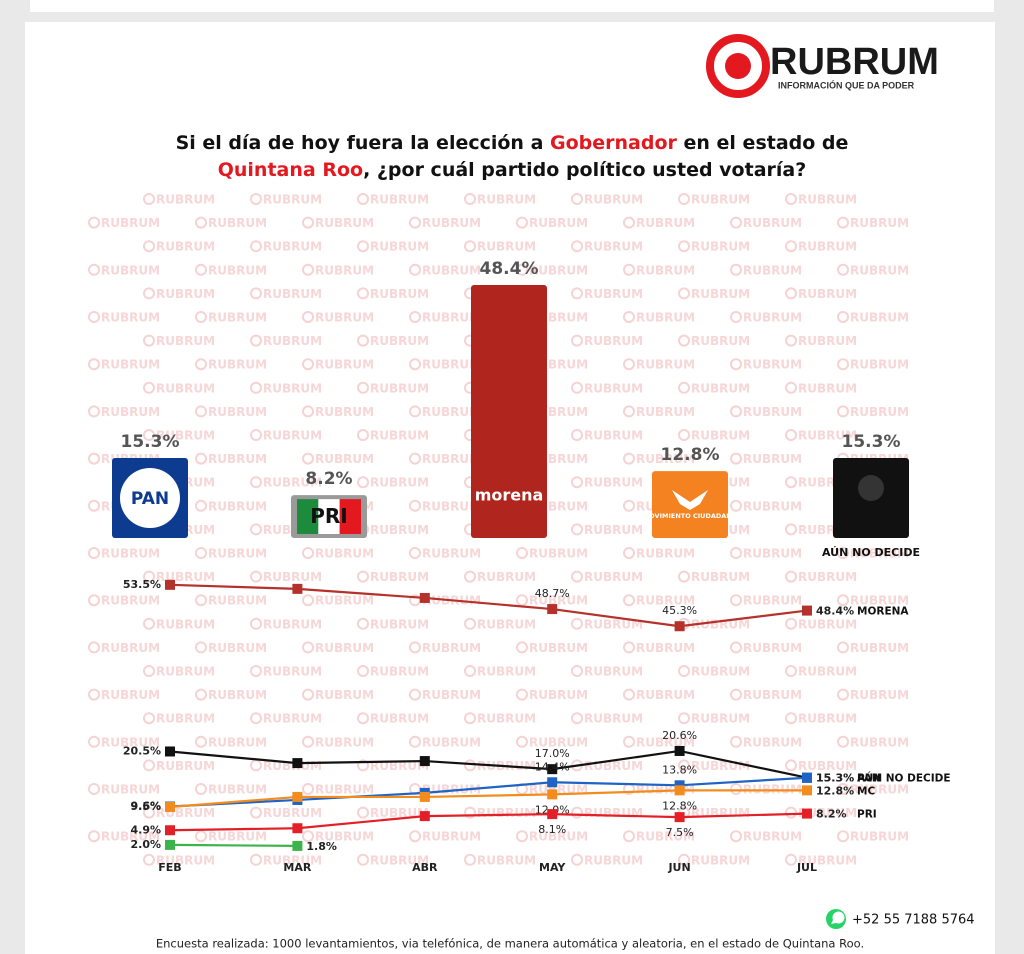 The image size is (1024, 954). Describe the element at coordinates (552, 593) in the screenshot. I see `data-label: 48.7%` at that location.